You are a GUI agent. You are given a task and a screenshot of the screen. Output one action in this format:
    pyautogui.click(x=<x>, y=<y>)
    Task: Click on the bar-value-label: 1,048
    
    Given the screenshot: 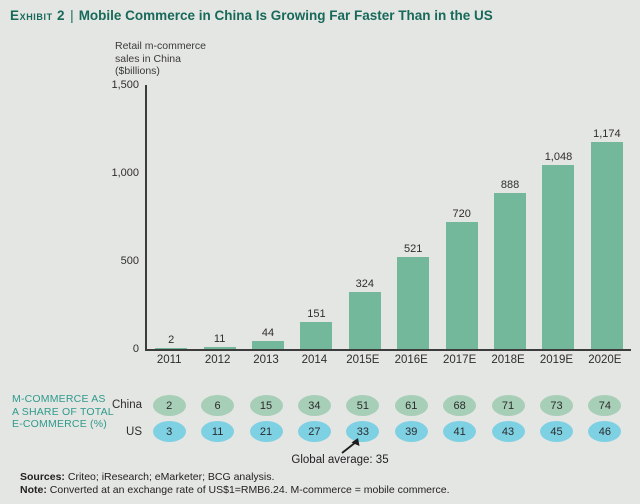 What is the action you would take?
    pyautogui.click(x=558, y=157)
    